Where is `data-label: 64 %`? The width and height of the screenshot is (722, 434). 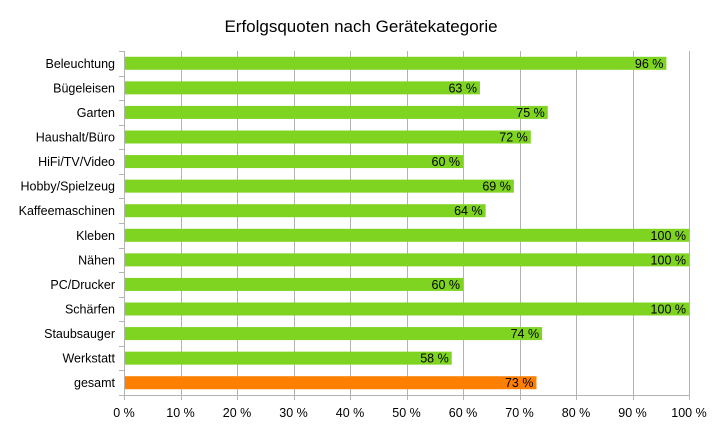
data-label: 64 % is located at coordinates (468, 211).